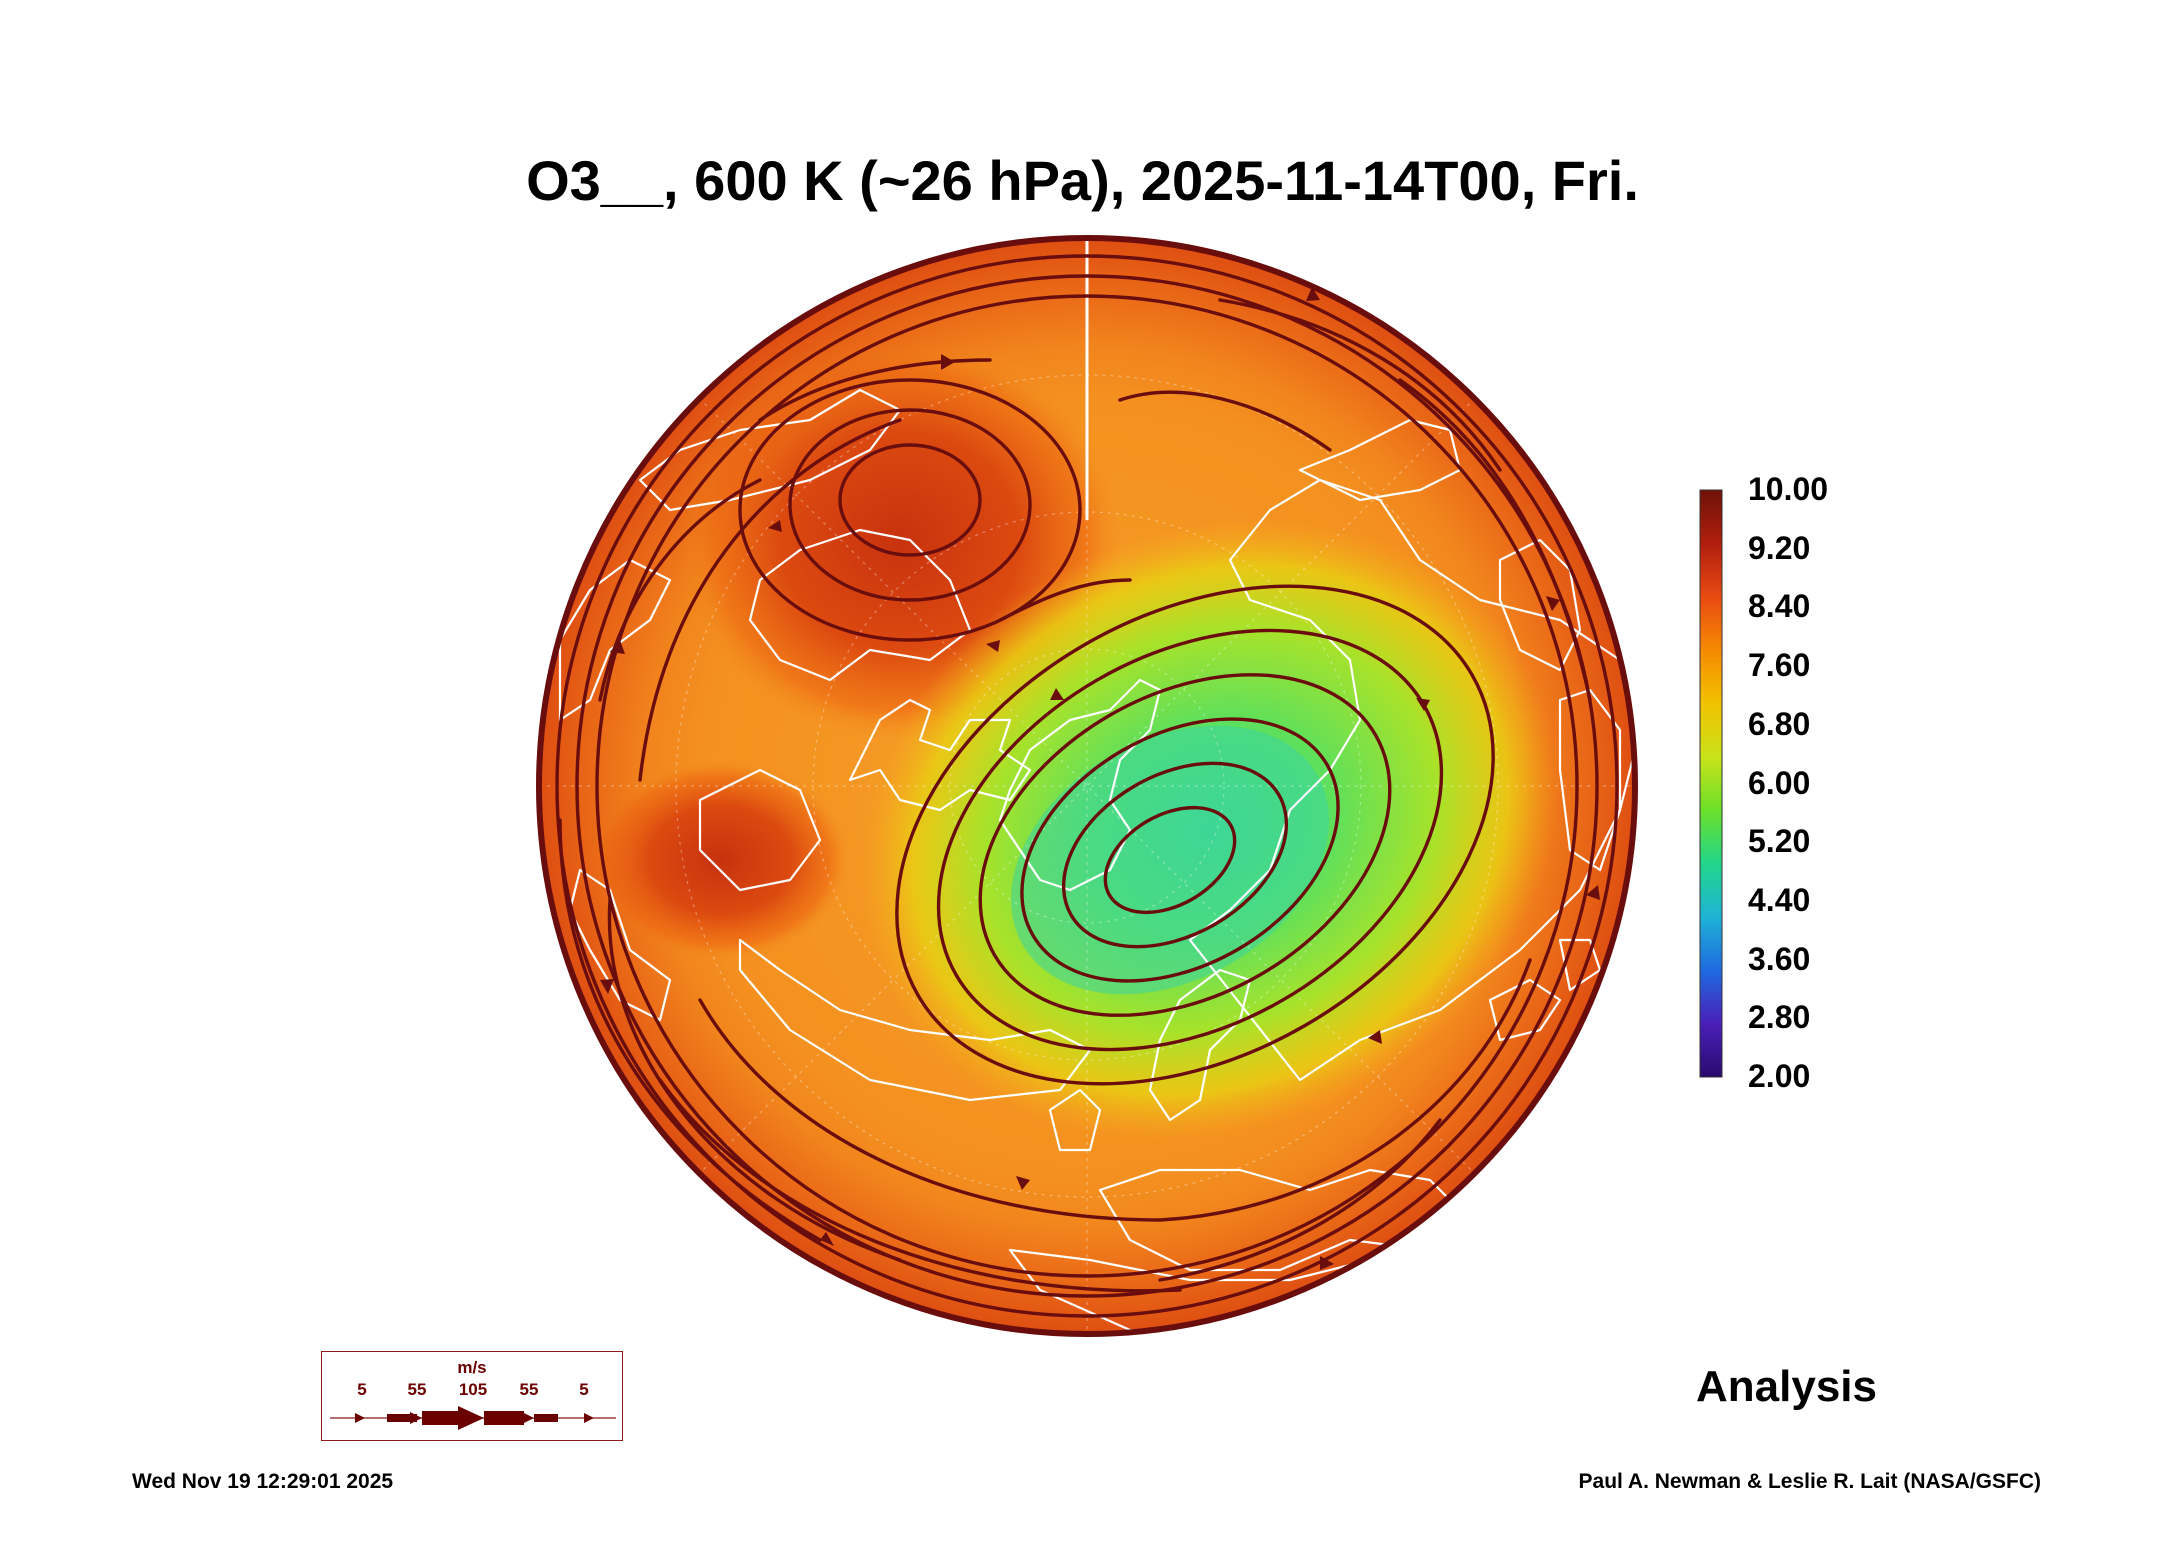  I want to click on colorbar-tick-label: 5.20, so click(1779, 841).